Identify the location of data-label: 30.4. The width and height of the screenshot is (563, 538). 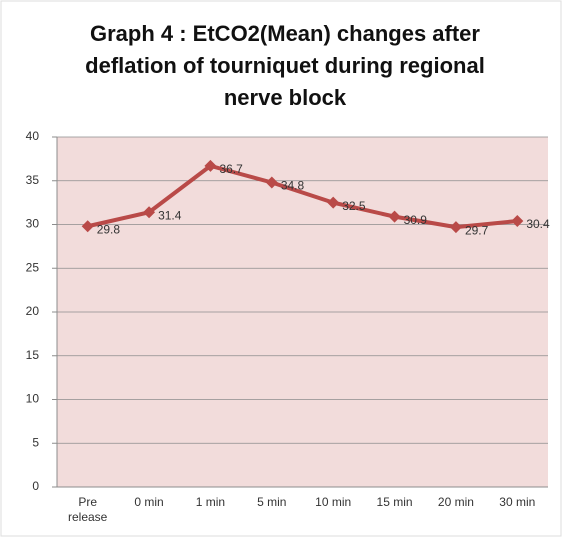
(538, 224).